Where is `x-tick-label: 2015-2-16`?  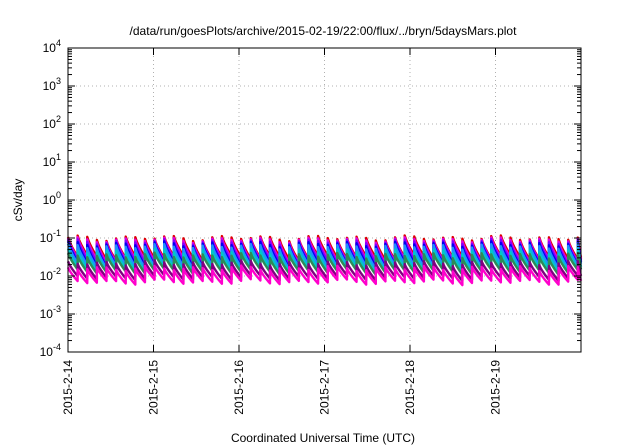 x-tick-label: 2015-2-16 is located at coordinates (239, 387).